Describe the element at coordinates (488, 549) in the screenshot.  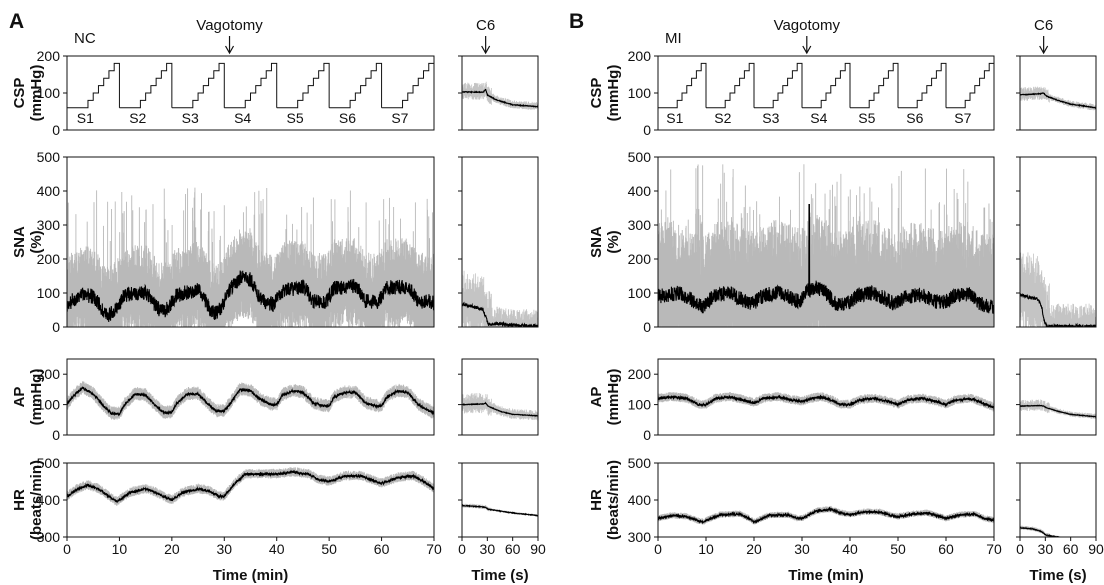
I see `inset-x-tick-label: 30` at that location.